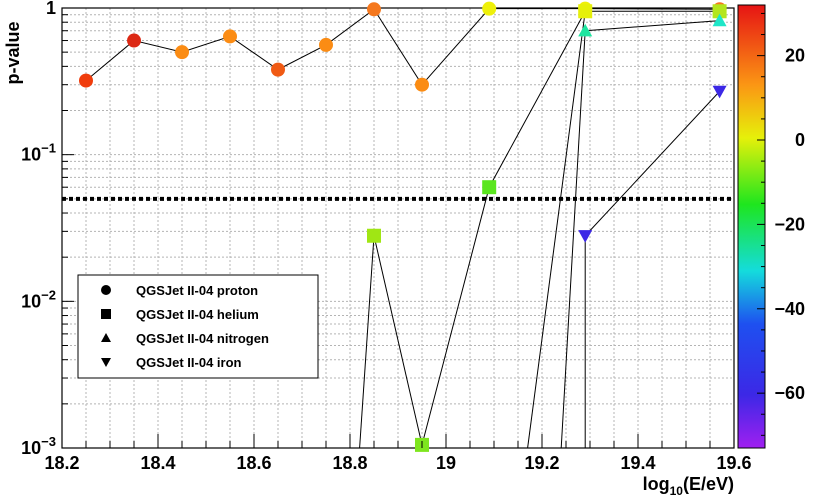  What do you see at coordinates (708, 484) in the screenshot?
I see `x-axis-label-rest: (E/eV)` at bounding box center [708, 484].